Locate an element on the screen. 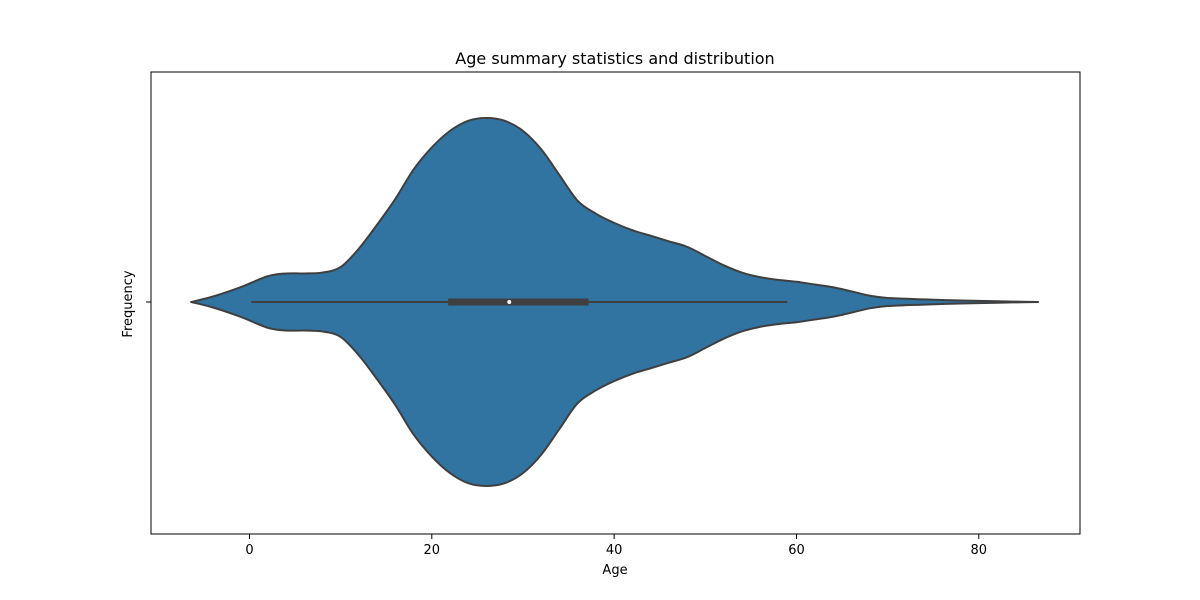 This screenshot has height=600, width=1200. x-axis-label: Age is located at coordinates (614, 570).